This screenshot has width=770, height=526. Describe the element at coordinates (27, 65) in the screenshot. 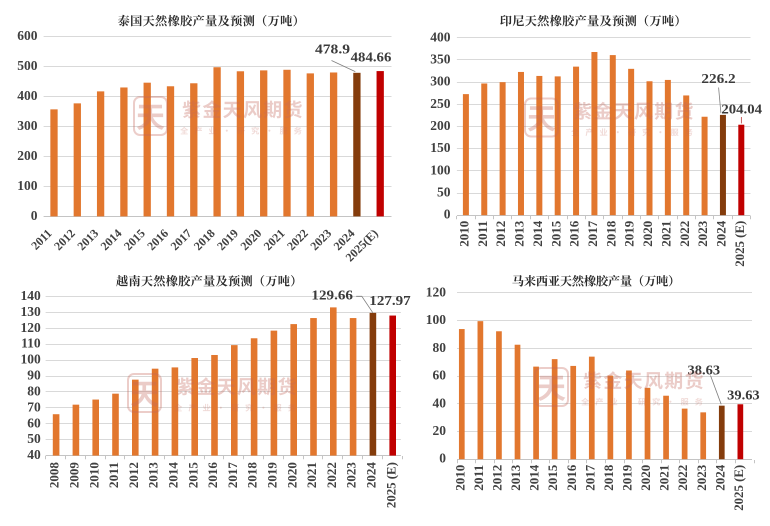

I see `svg-text: 500` at that location.